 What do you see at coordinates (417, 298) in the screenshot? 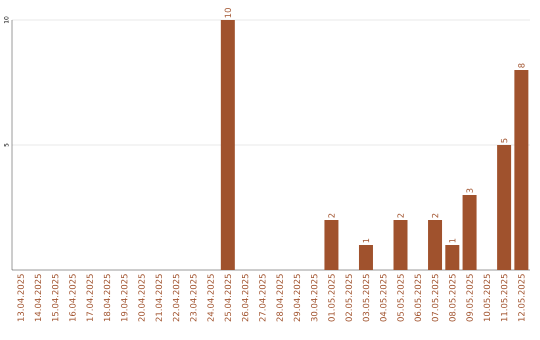
I see `x-tick-label: 06.05.2025` at bounding box center [417, 298].